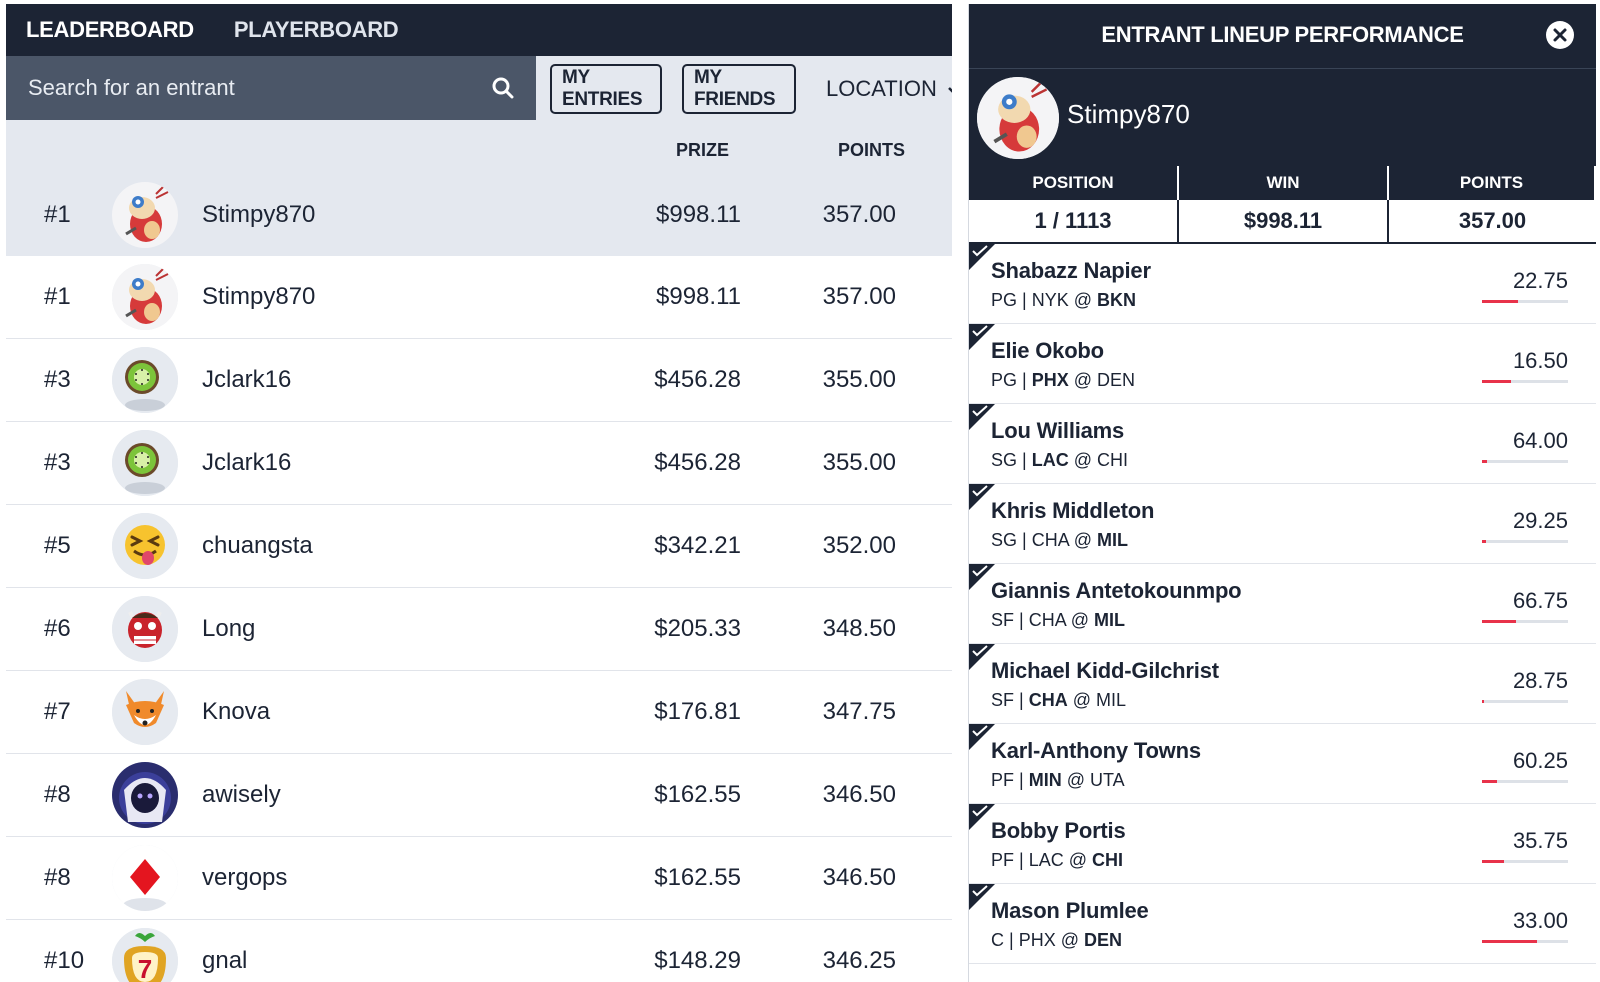 Image resolution: width=1600 pixels, height=982 pixels. Describe the element at coordinates (241, 794) in the screenshot. I see `row-username: awisely` at that location.